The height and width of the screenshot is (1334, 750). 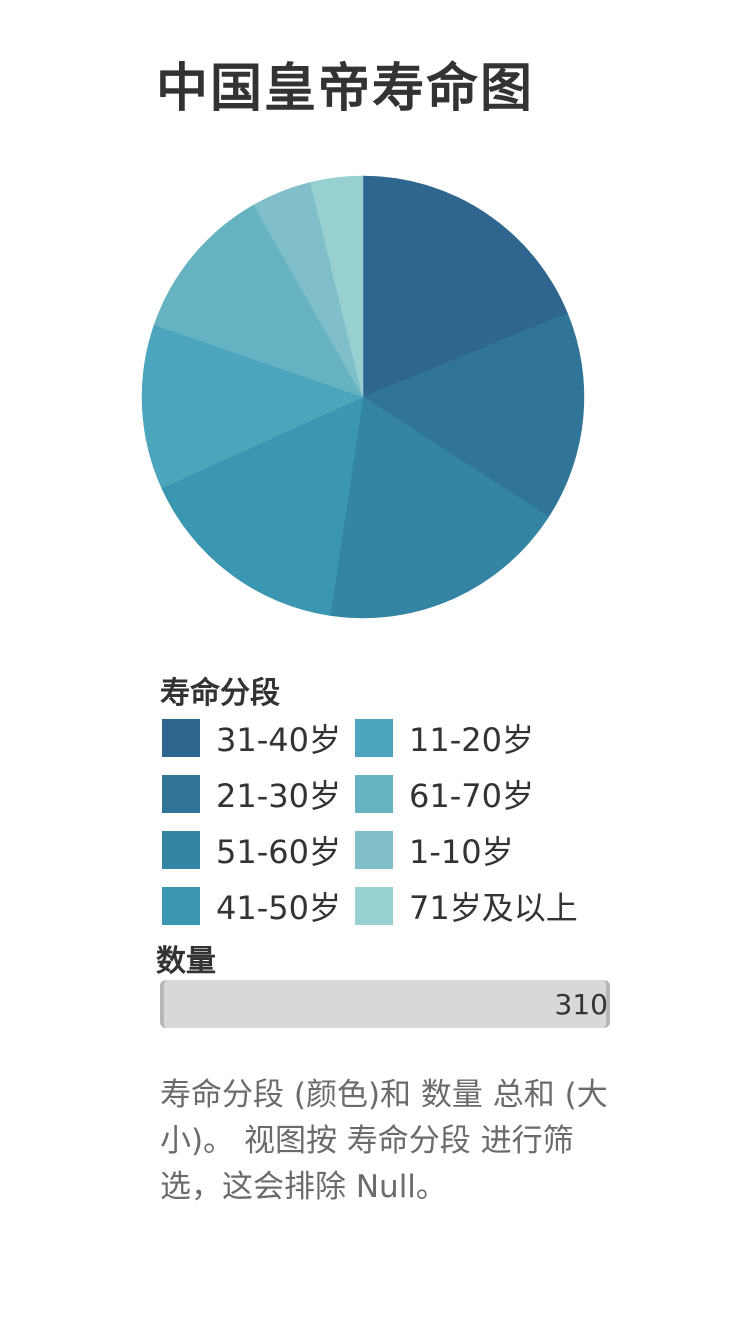 What do you see at coordinates (471, 796) in the screenshot?
I see `legend-label: 61-70岁` at bounding box center [471, 796].